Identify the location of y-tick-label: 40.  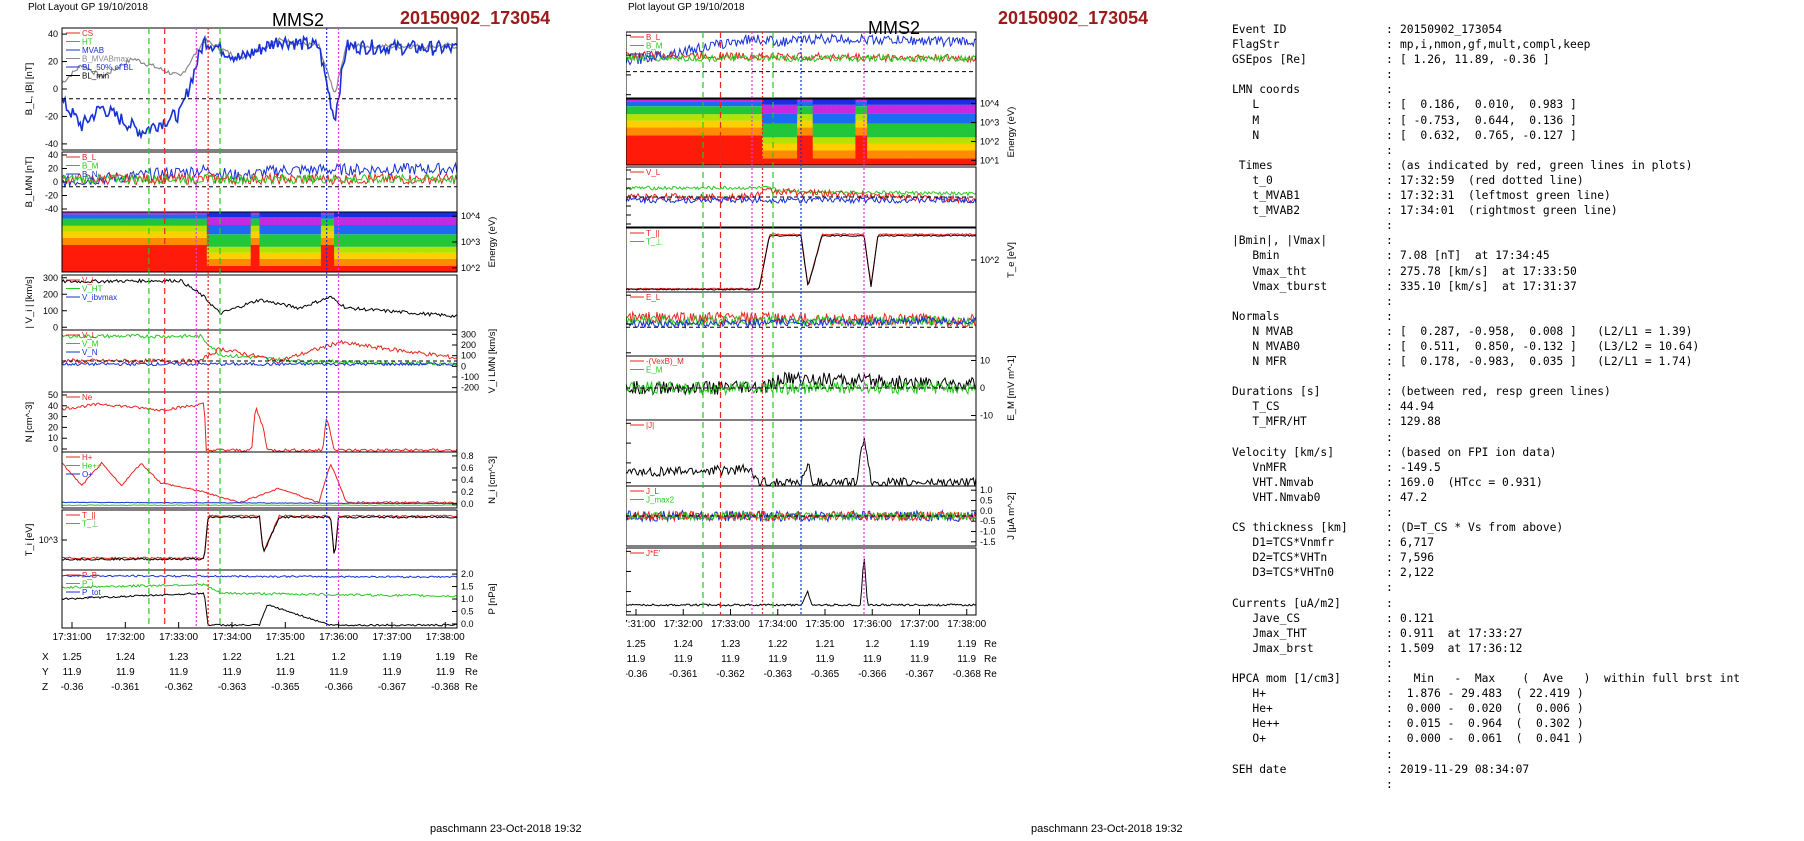
(53, 34).